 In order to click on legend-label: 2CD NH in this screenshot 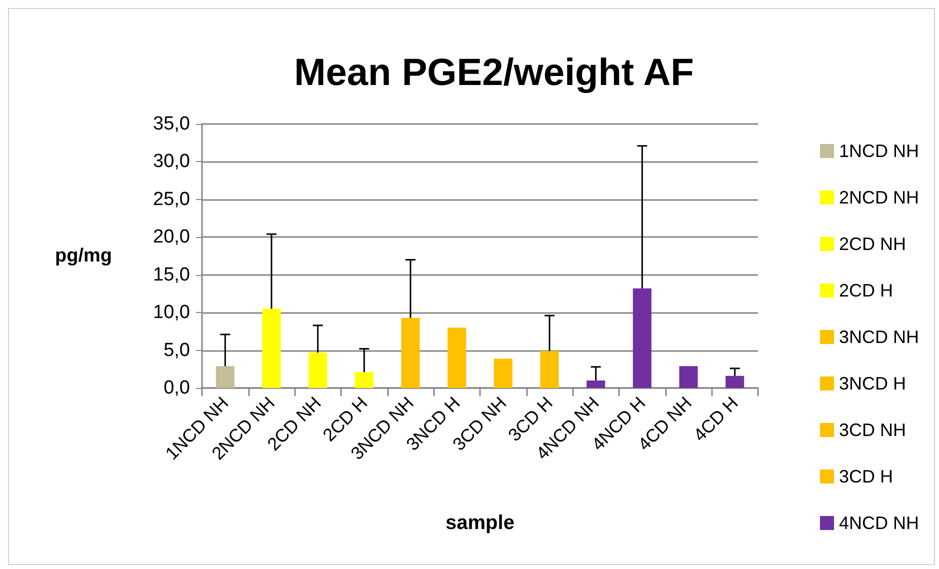, I will do `click(872, 244)`.